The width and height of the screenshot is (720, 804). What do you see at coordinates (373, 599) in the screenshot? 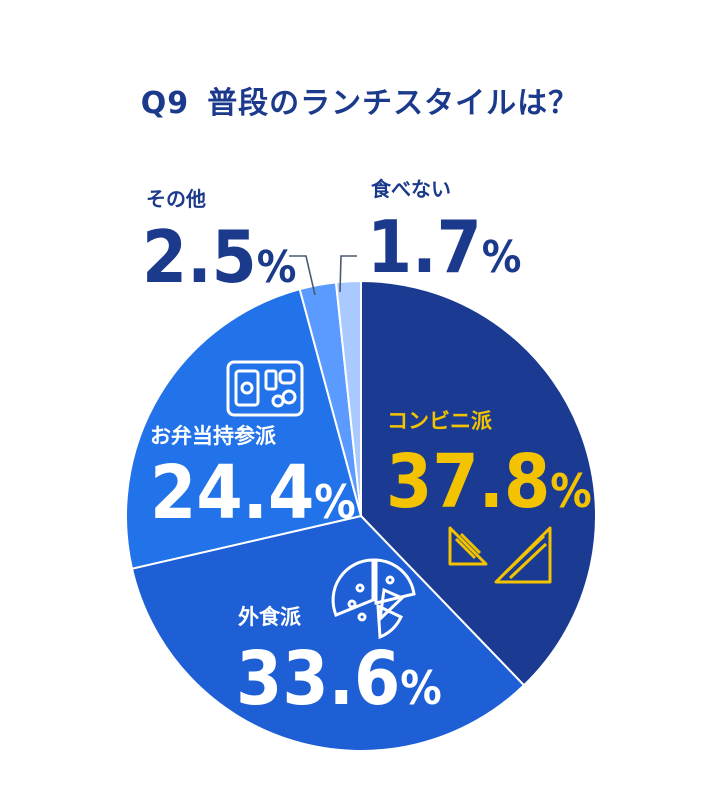
I see `pizza-icon` at bounding box center [373, 599].